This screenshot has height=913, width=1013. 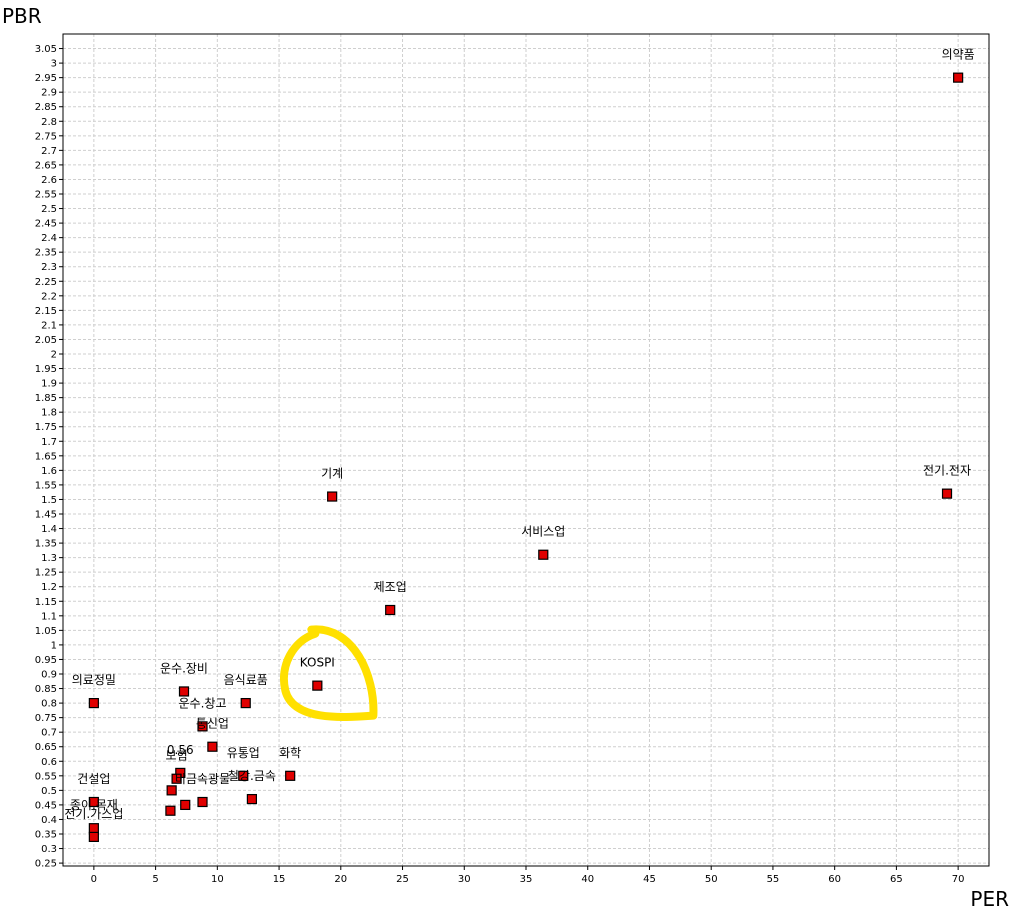 I want to click on y-tick-label: 1.4, so click(x=49, y=529).